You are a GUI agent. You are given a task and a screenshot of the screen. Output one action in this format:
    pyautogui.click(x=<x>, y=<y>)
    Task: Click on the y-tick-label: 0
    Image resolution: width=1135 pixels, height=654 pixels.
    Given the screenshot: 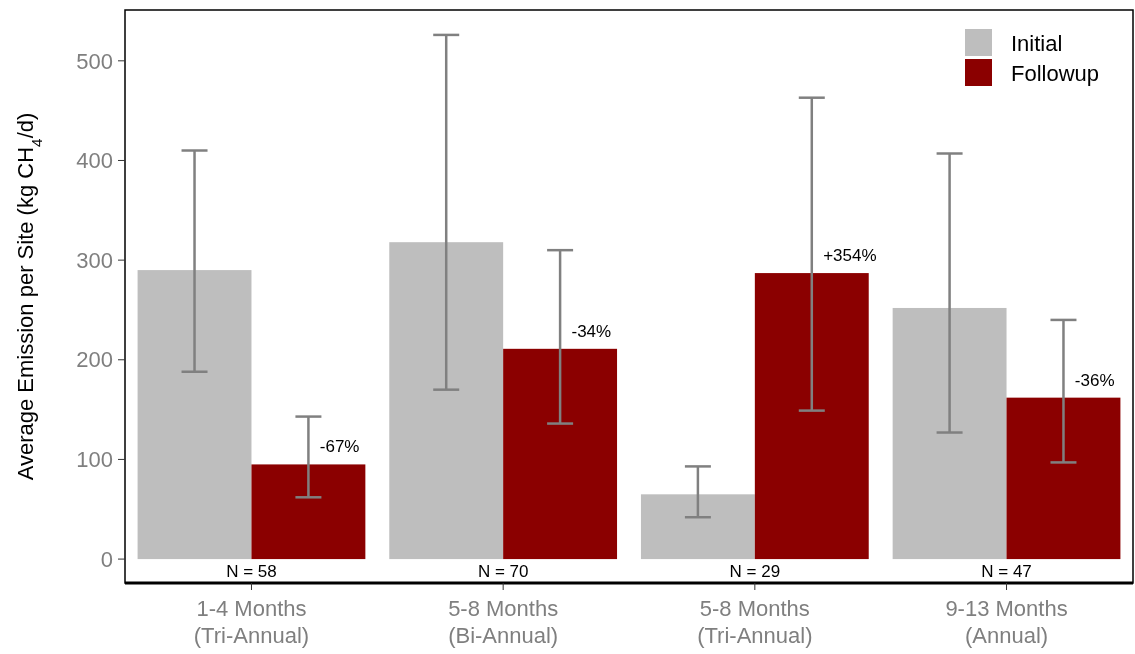 What is the action you would take?
    pyautogui.click(x=106, y=559)
    